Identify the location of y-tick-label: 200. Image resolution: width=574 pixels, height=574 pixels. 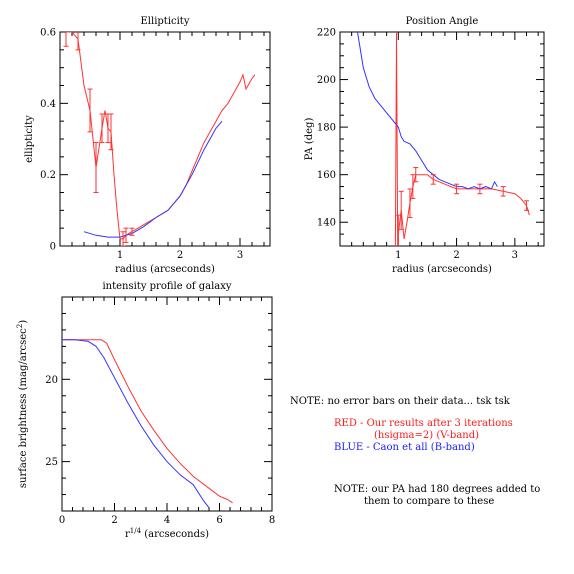
(326, 80).